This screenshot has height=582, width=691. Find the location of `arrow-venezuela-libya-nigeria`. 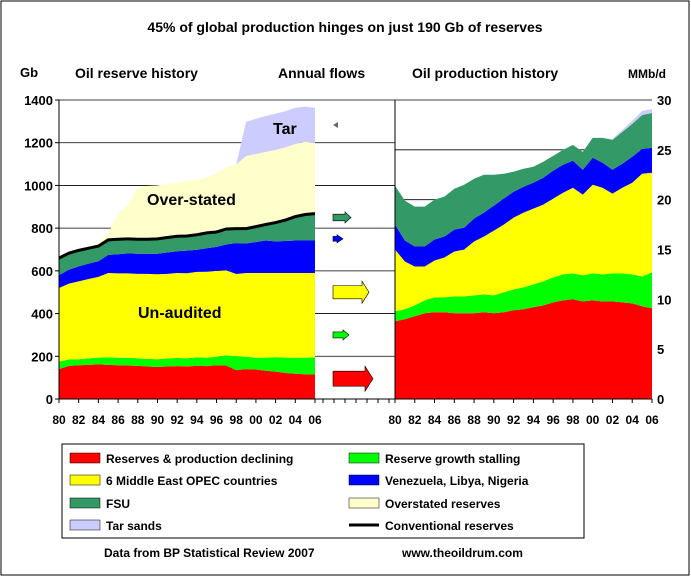

arrow-venezuela-libya-nigeria is located at coordinates (338, 239).